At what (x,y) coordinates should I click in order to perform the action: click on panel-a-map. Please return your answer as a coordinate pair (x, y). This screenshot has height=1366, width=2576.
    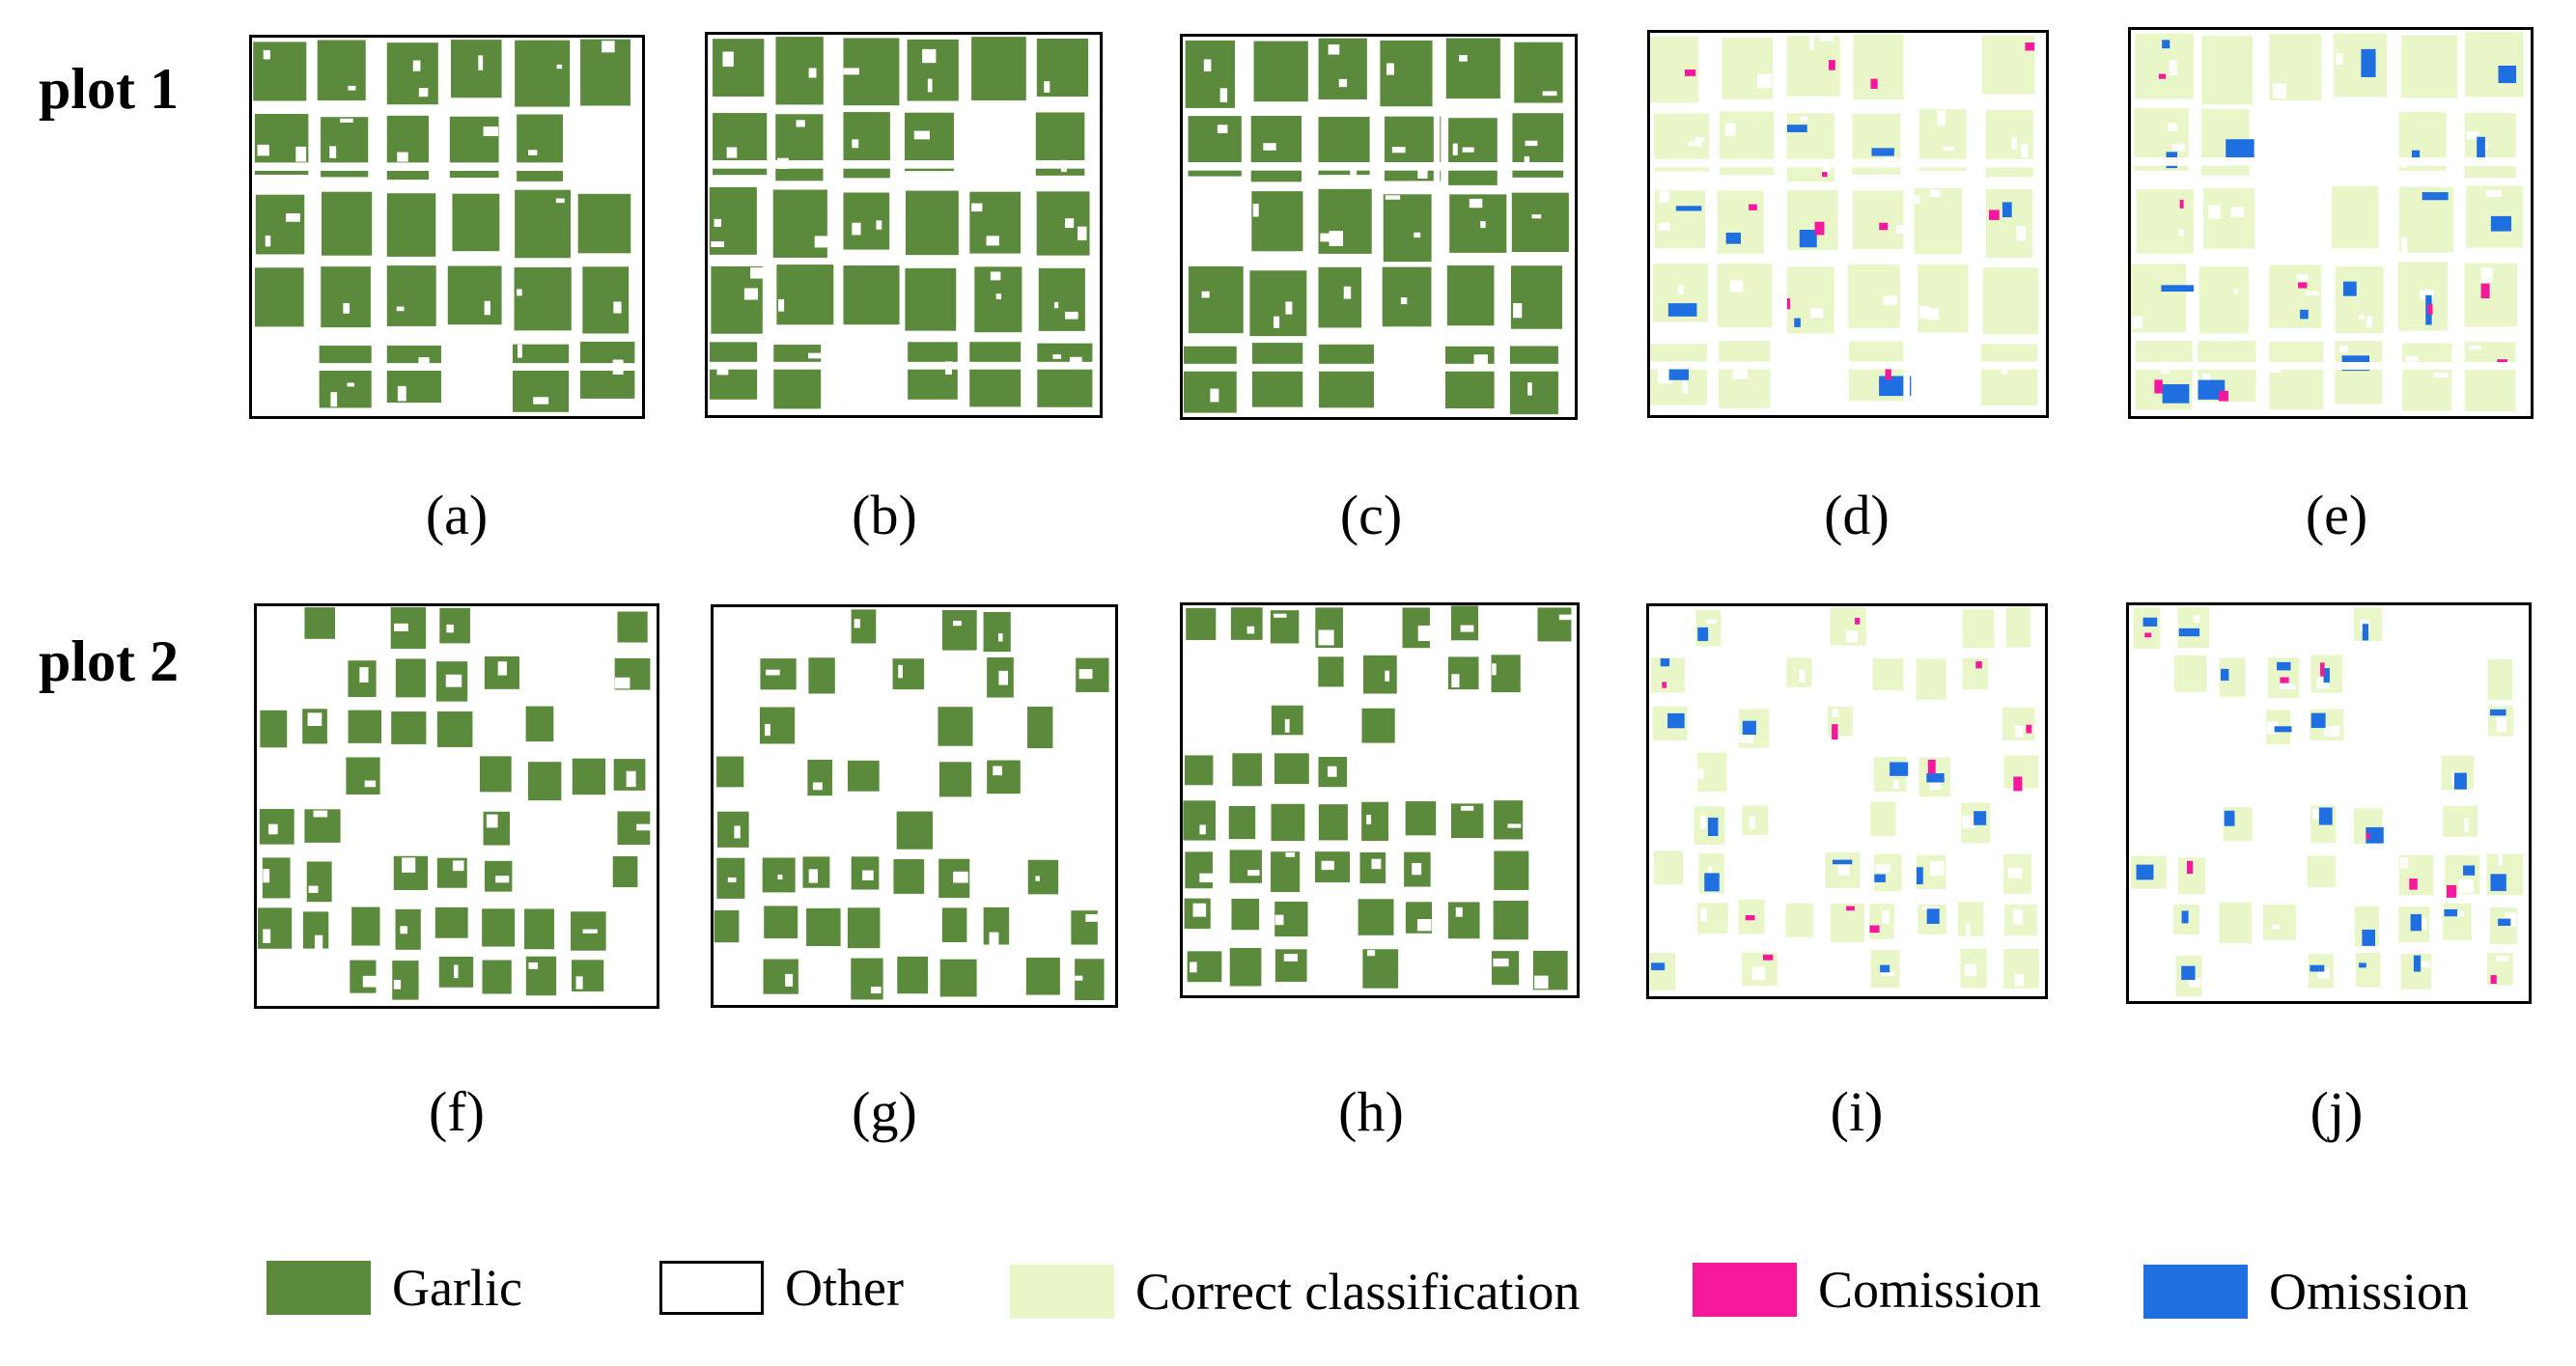
    Looking at the image, I should click on (447, 227).